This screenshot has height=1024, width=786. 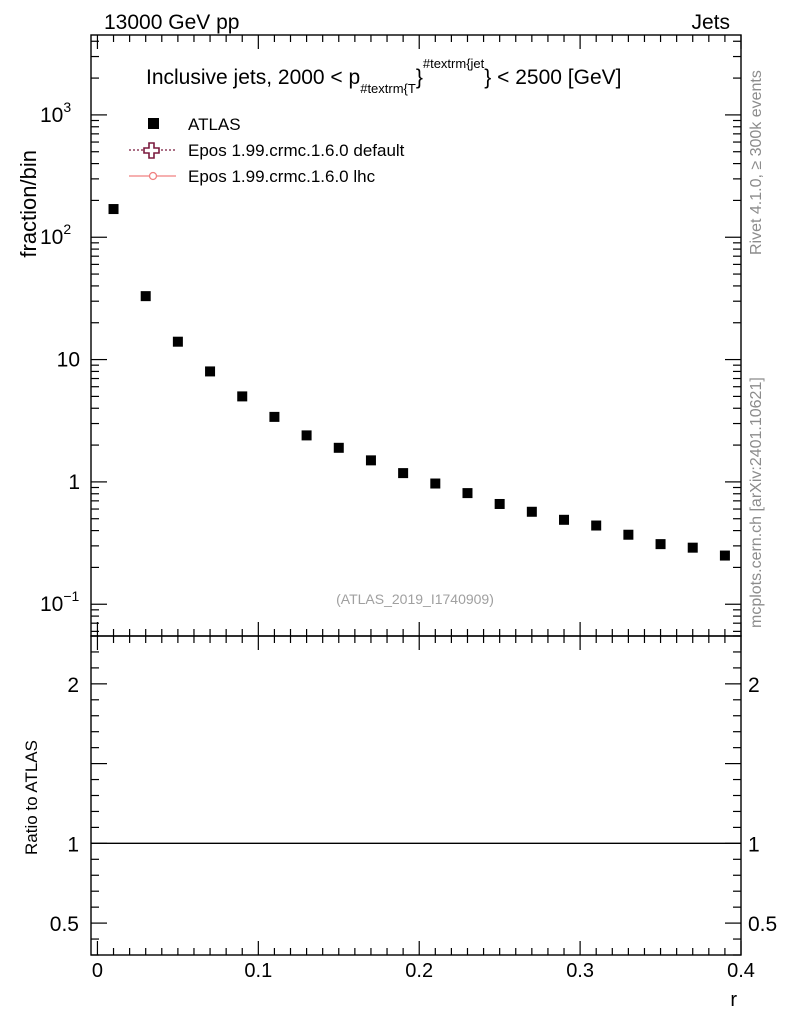 I want to click on ratio-tick-label-right: 1, so click(x=754, y=844).